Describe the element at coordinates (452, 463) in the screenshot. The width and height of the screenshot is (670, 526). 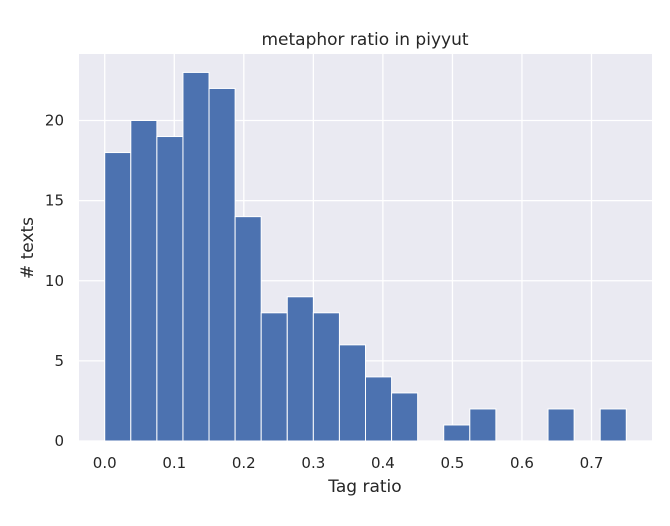
I see `x-tick-label: 0.5` at that location.